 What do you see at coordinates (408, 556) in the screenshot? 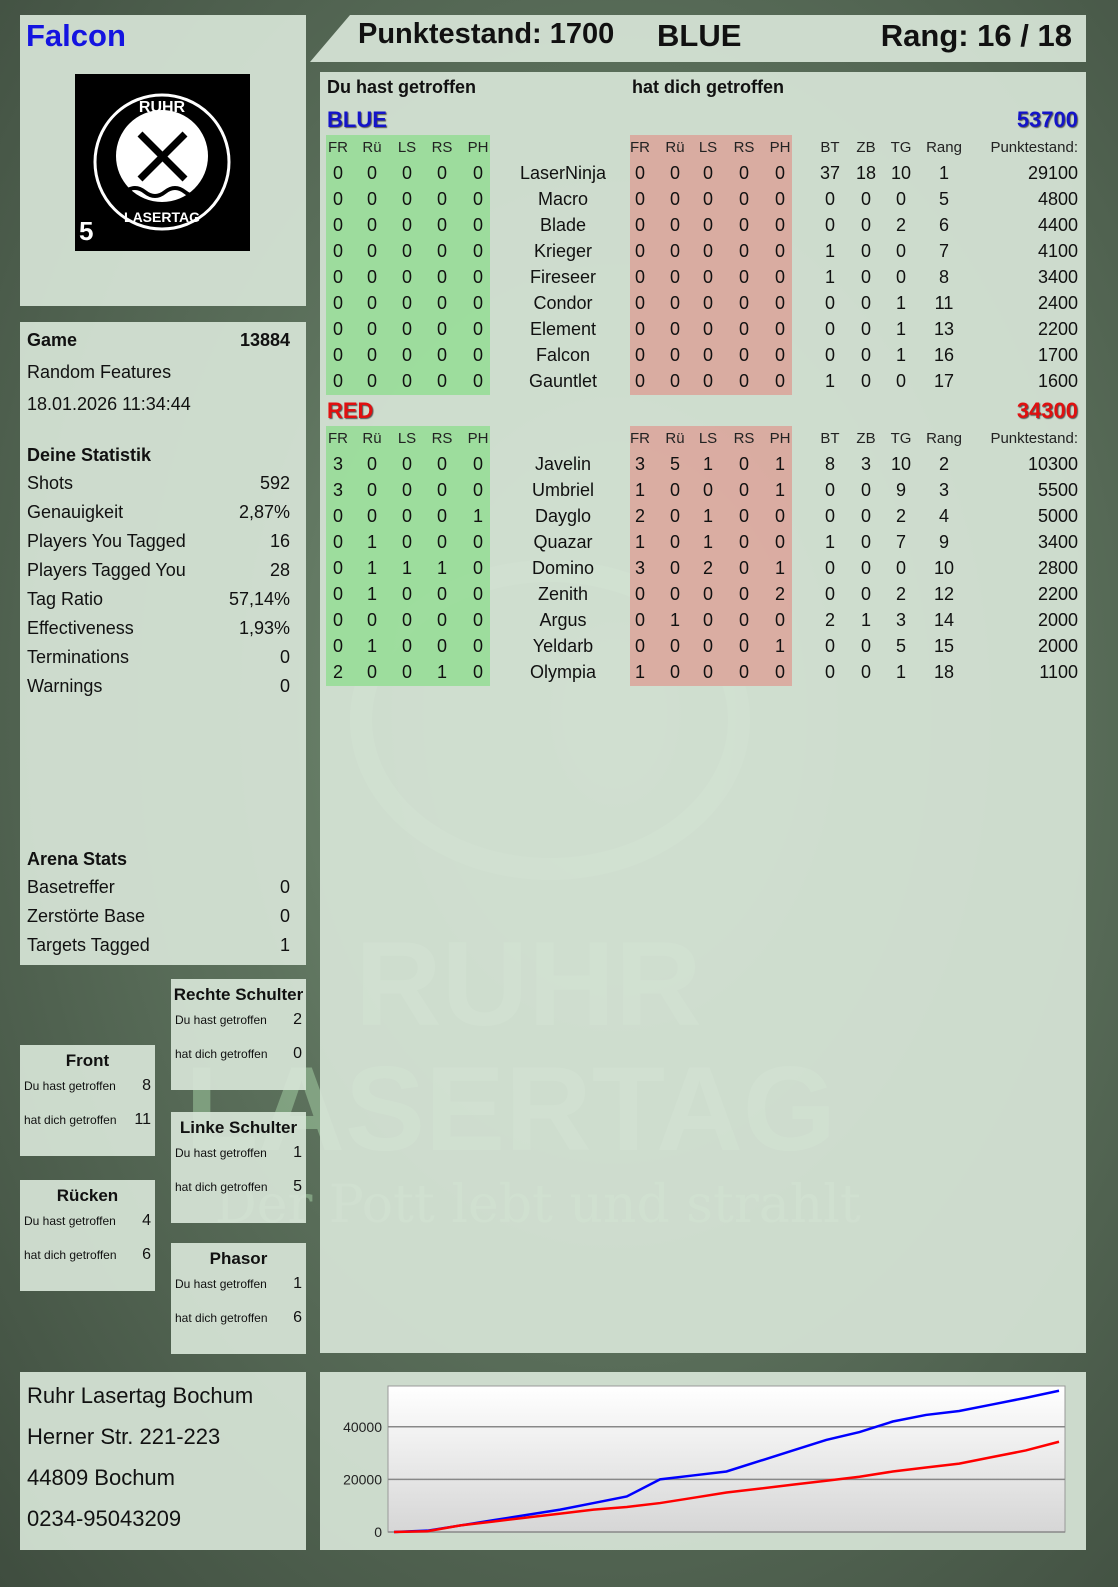
I see `you-hit-column-bg` at bounding box center [408, 556].